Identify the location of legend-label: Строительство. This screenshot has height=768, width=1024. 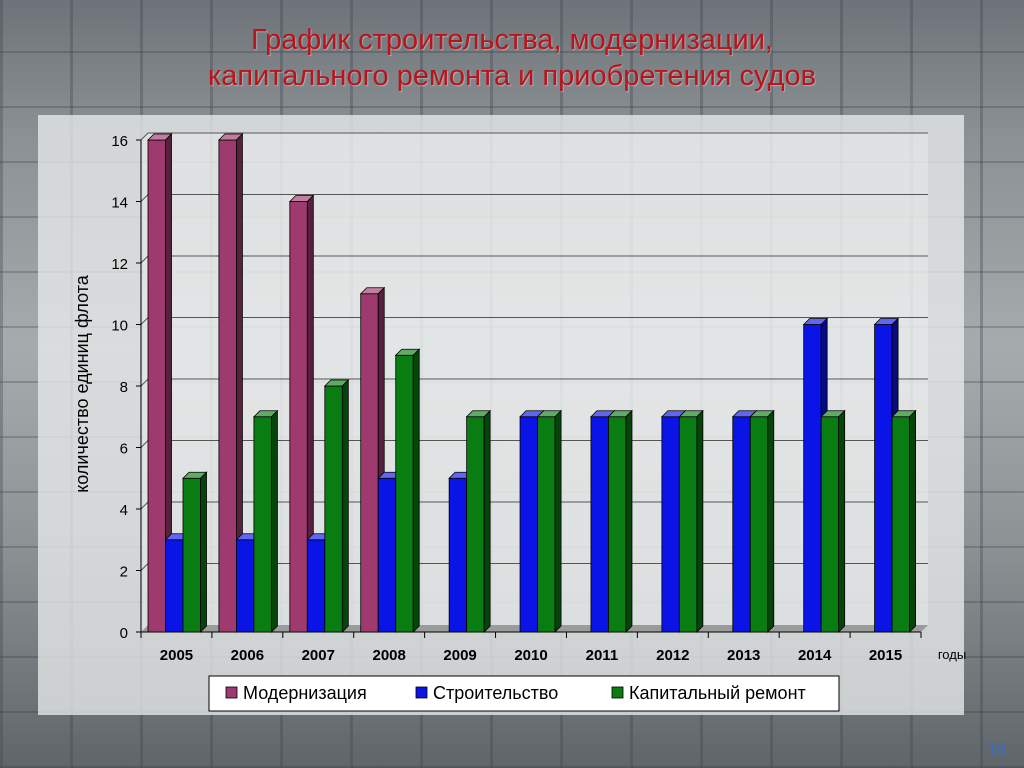
(495, 693).